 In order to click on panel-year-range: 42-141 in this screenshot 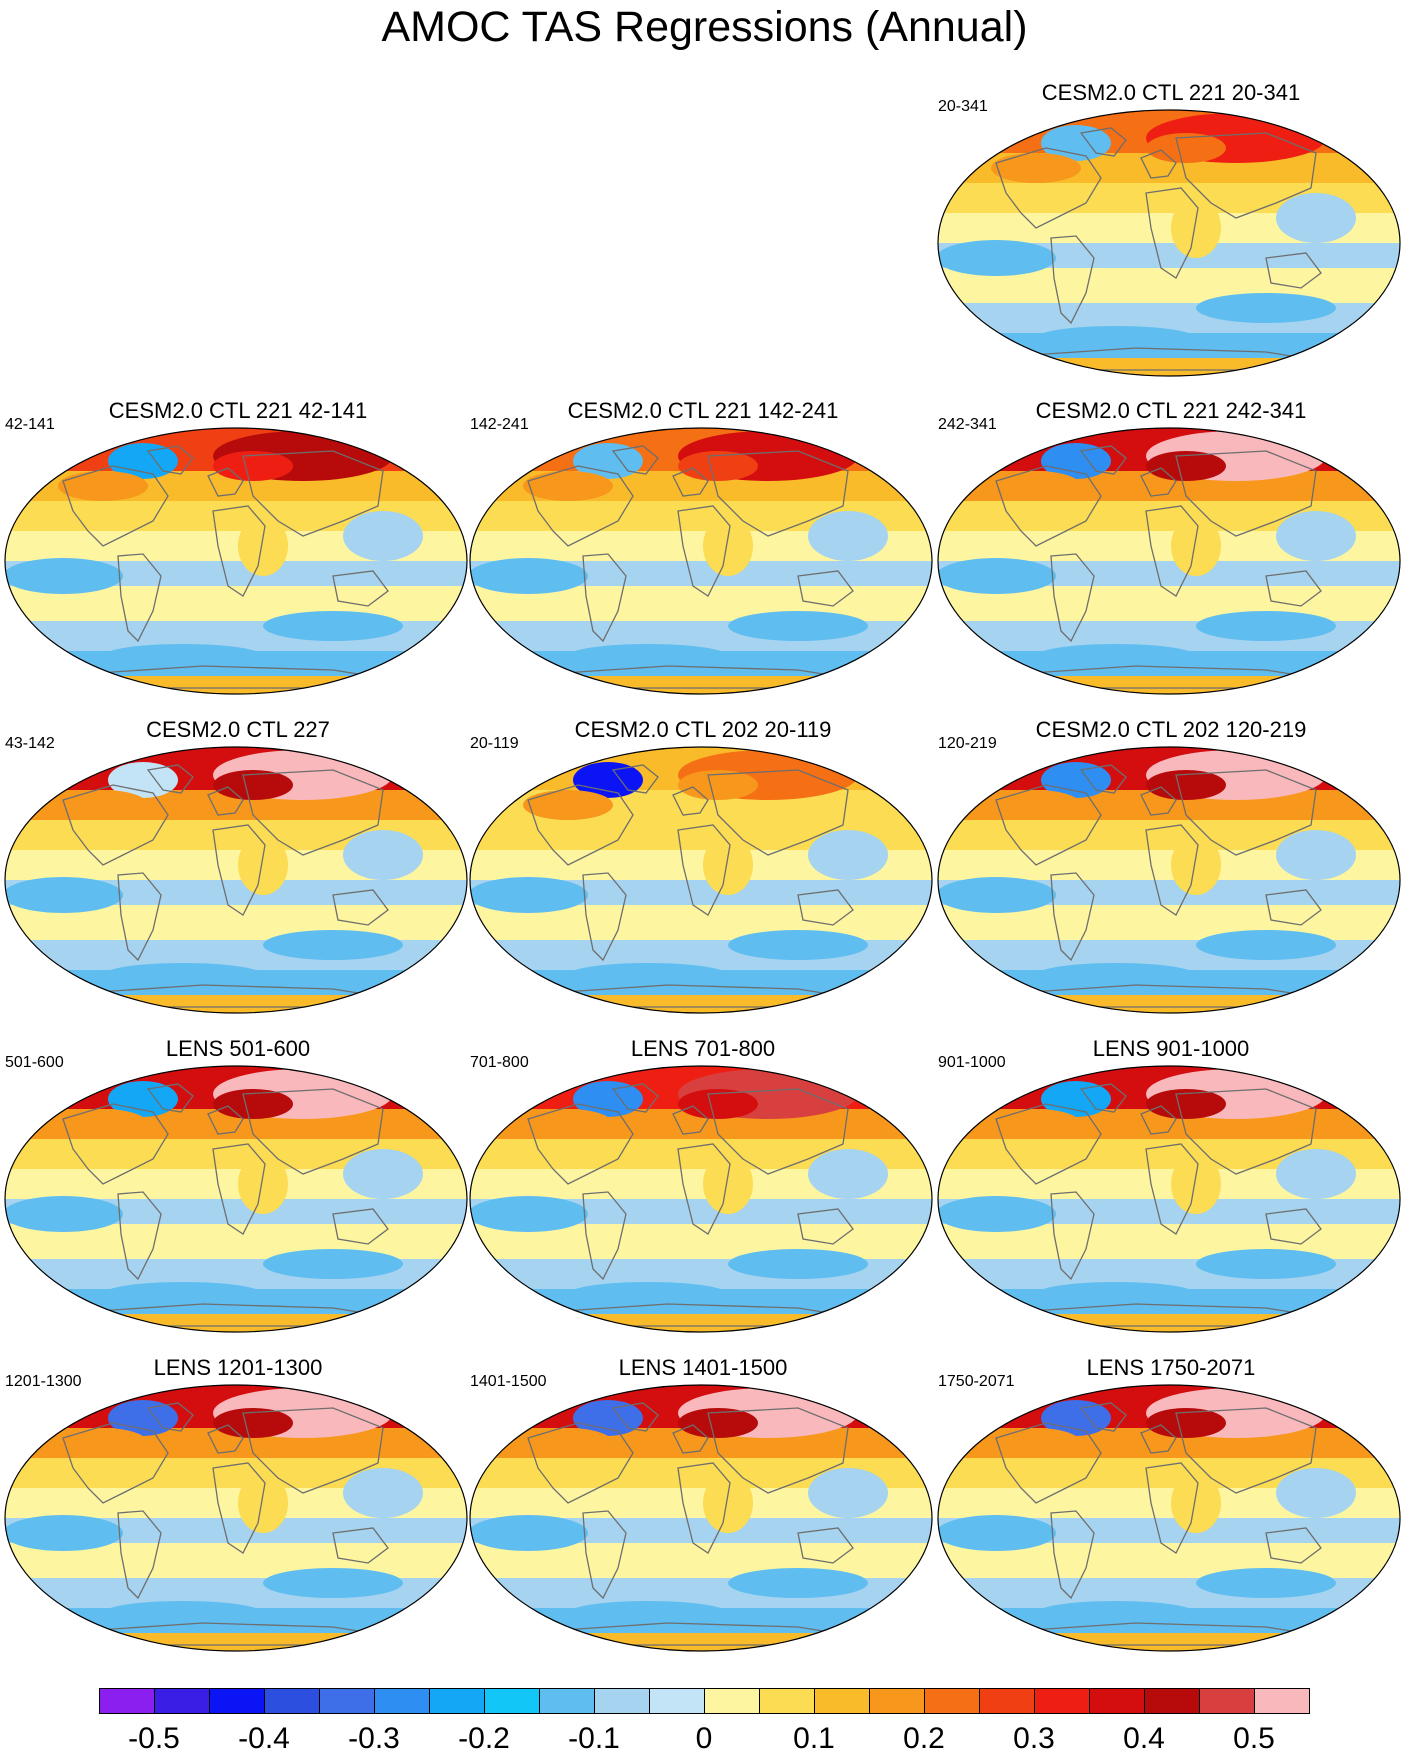, I will do `click(30, 424)`.